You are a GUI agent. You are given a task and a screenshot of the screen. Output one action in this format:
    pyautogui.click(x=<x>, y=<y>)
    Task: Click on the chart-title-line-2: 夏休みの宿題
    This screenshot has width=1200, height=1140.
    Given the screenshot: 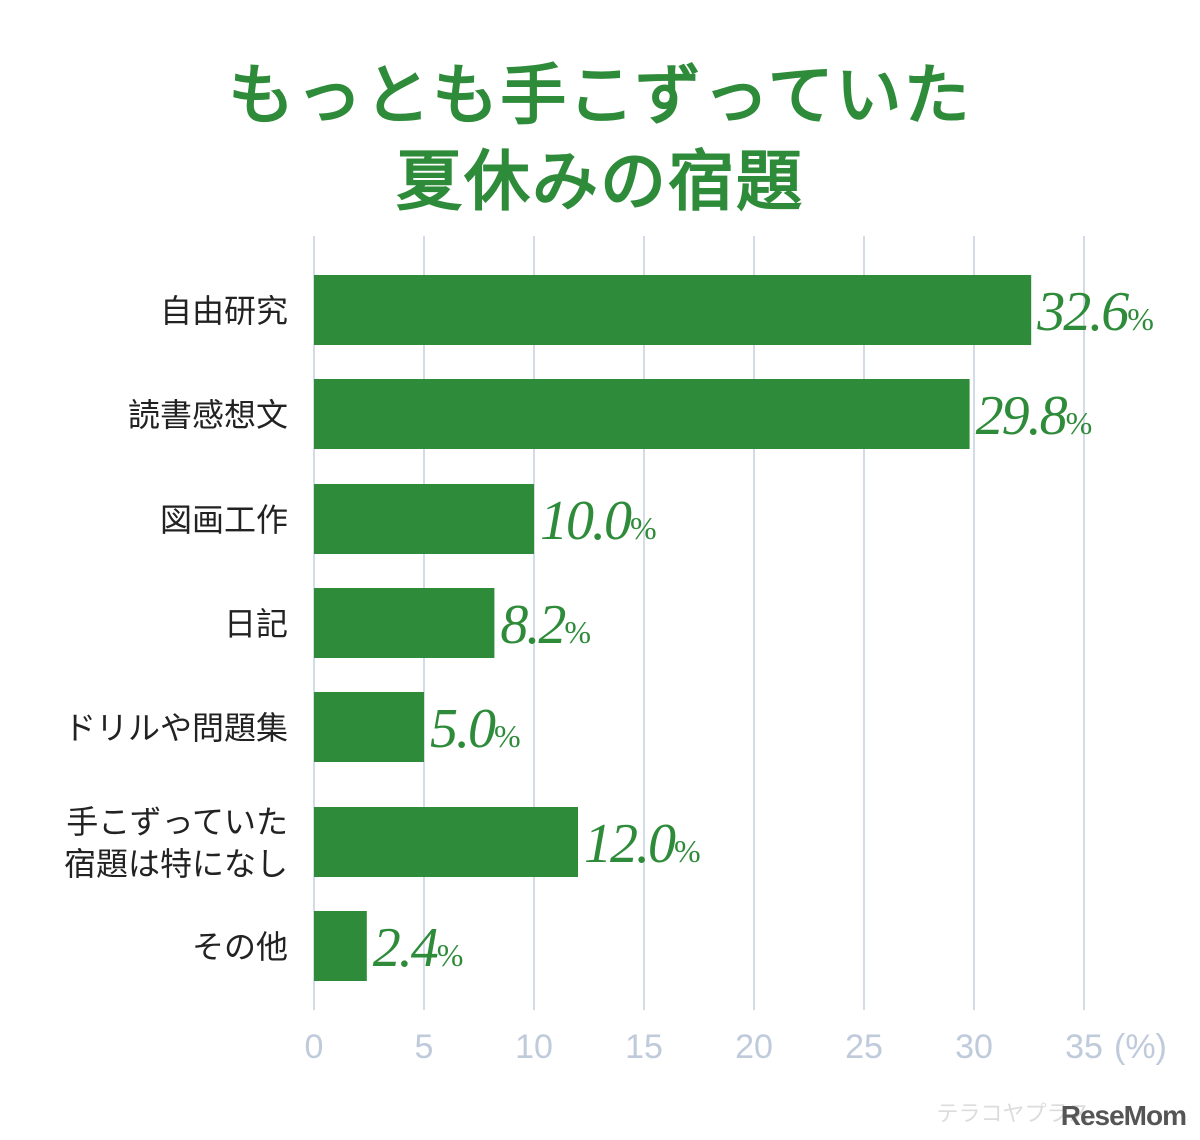 What is the action you would take?
    pyautogui.click(x=600, y=181)
    